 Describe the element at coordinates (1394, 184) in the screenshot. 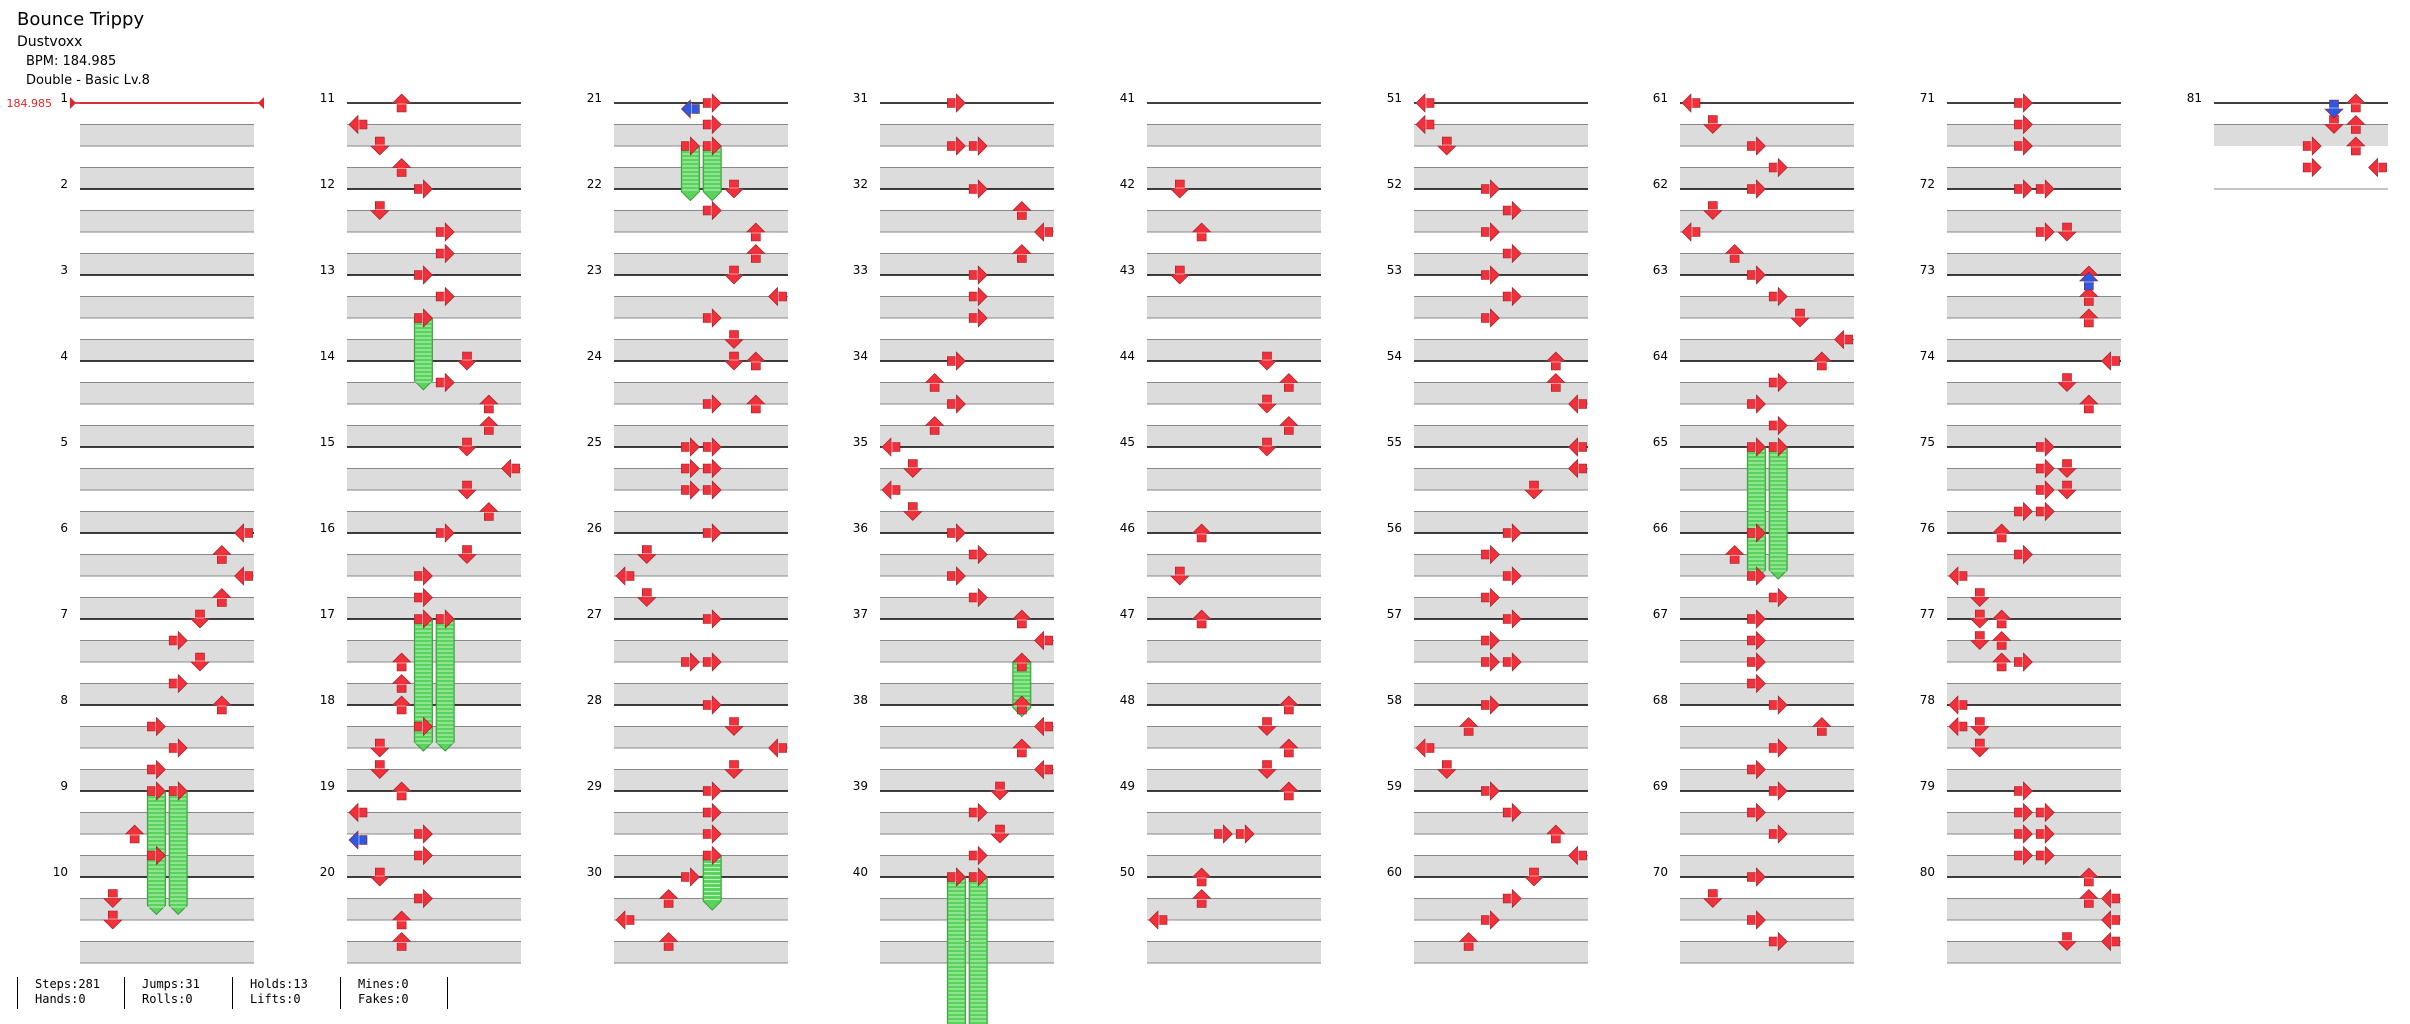

I see `measure-number: 52` at that location.